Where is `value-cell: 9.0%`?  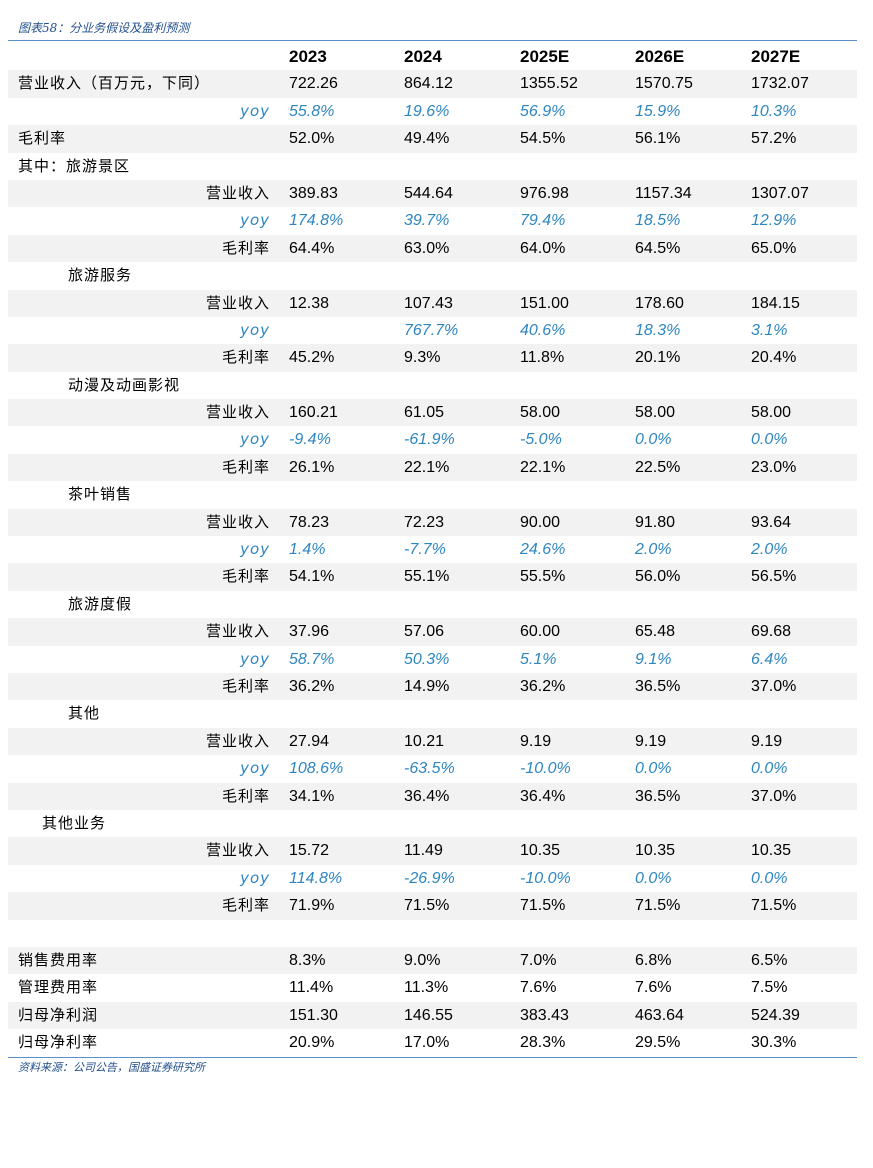
value-cell: 9.0% is located at coordinates (422, 960).